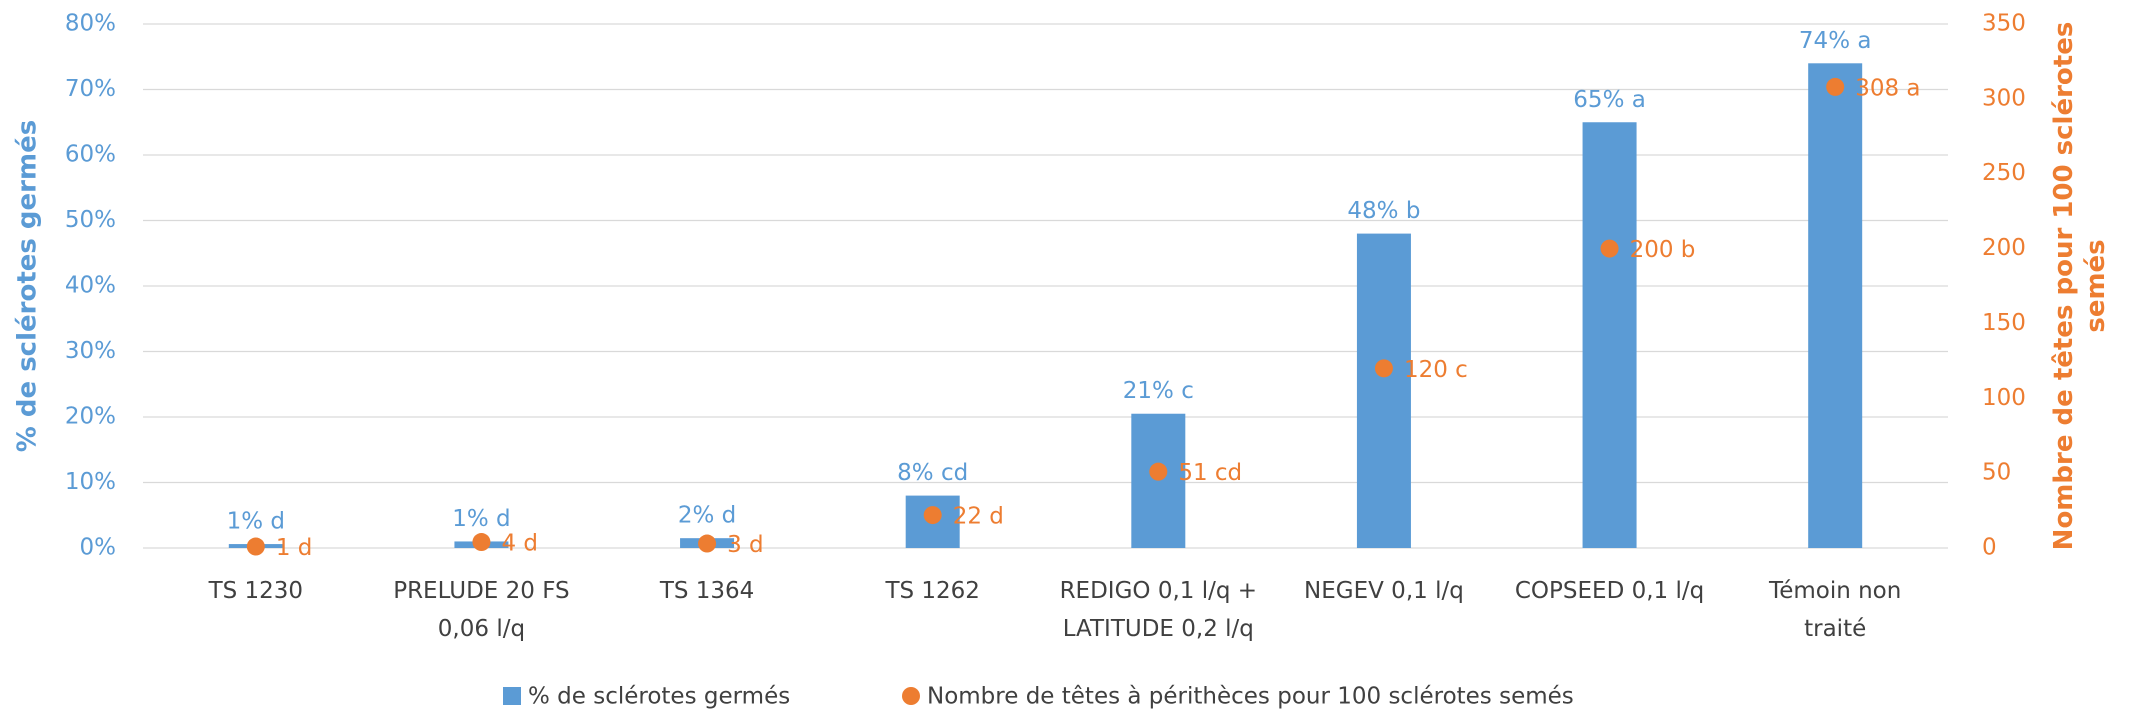 This screenshot has width=2136, height=713. I want to click on y2-tick-label: 250, so click(2004, 173).